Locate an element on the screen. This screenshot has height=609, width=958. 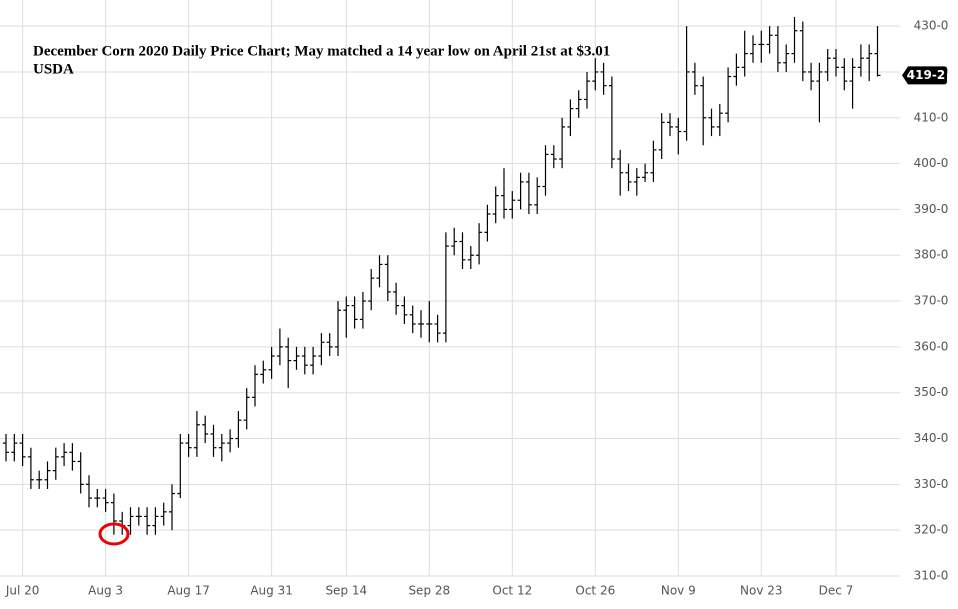
x-tick-label: Aug 31 is located at coordinates (271, 591).